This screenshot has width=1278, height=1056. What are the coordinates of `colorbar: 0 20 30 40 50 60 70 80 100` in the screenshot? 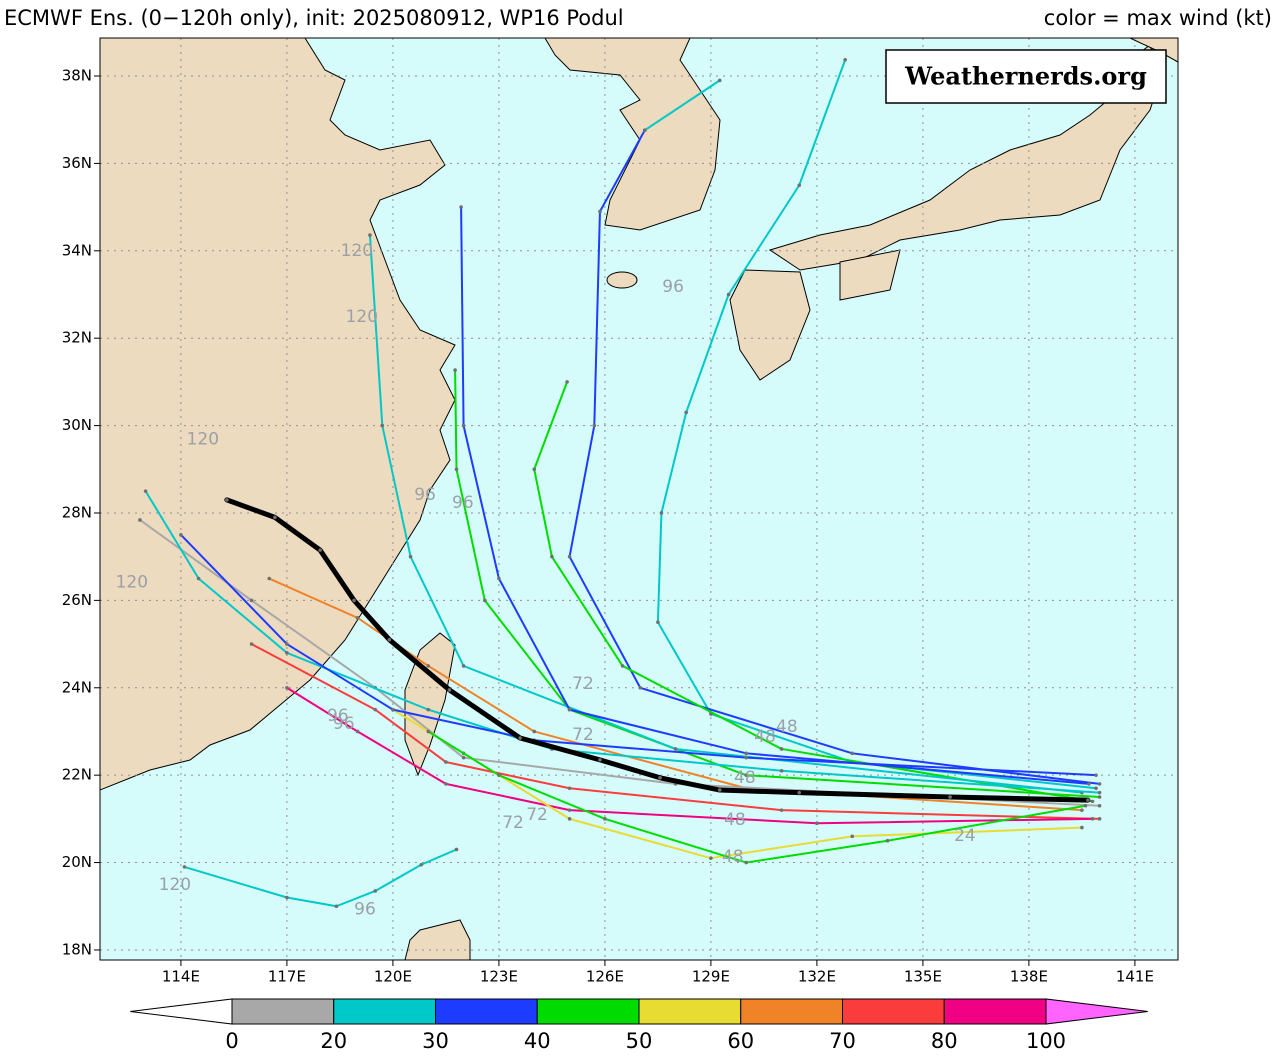 It's located at (639, 1025).